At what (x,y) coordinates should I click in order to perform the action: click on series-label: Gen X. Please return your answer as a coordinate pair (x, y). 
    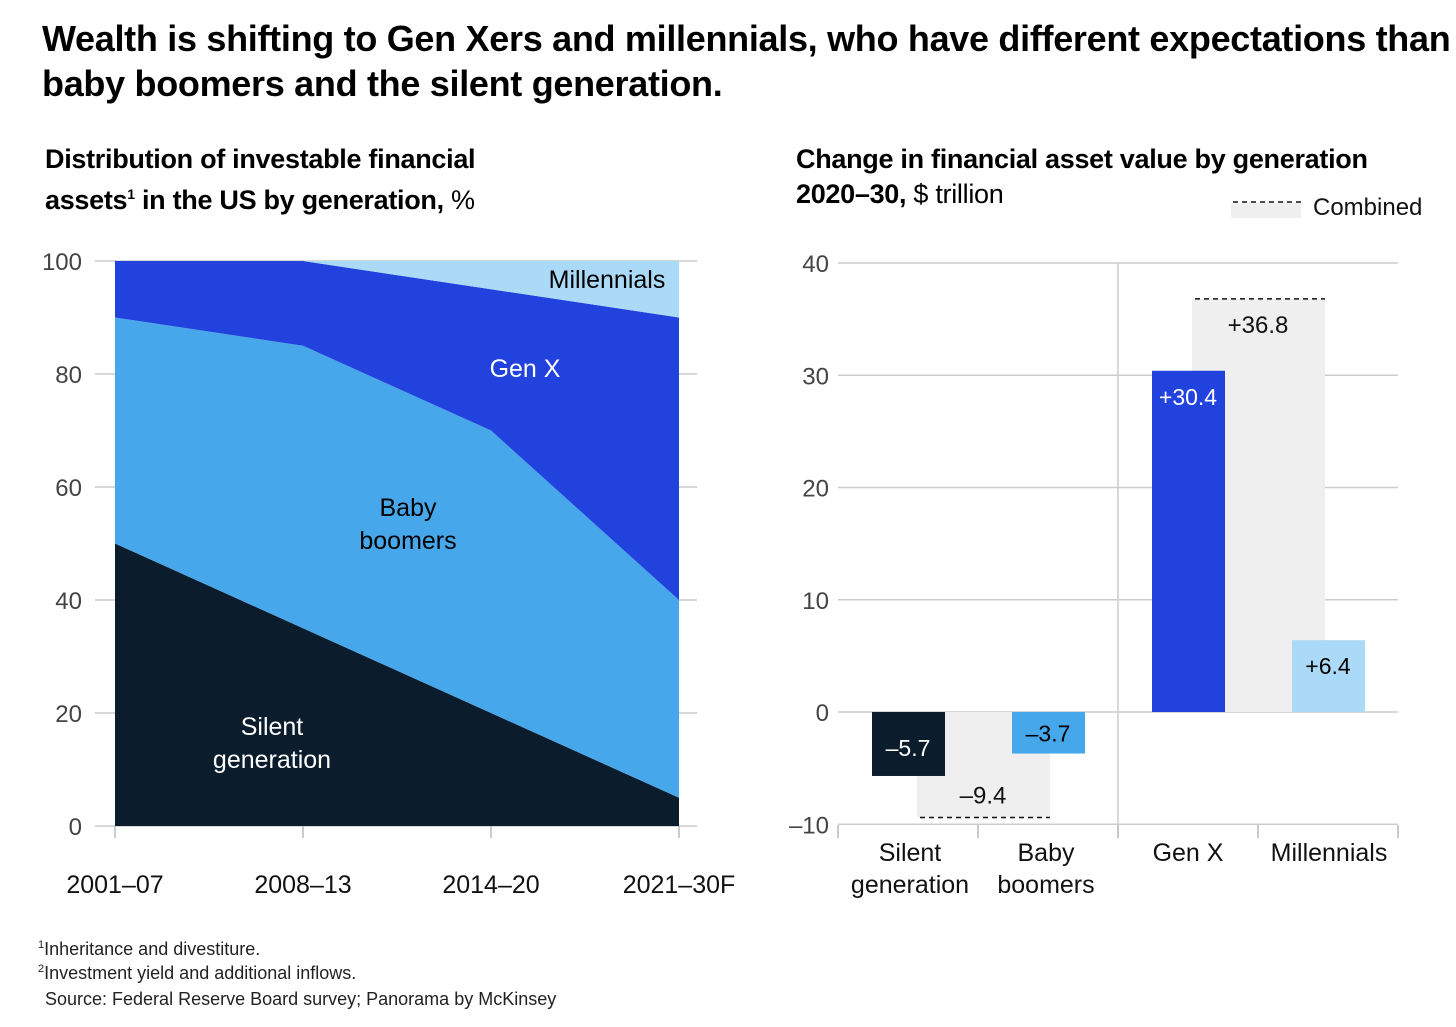
    Looking at the image, I should click on (525, 369).